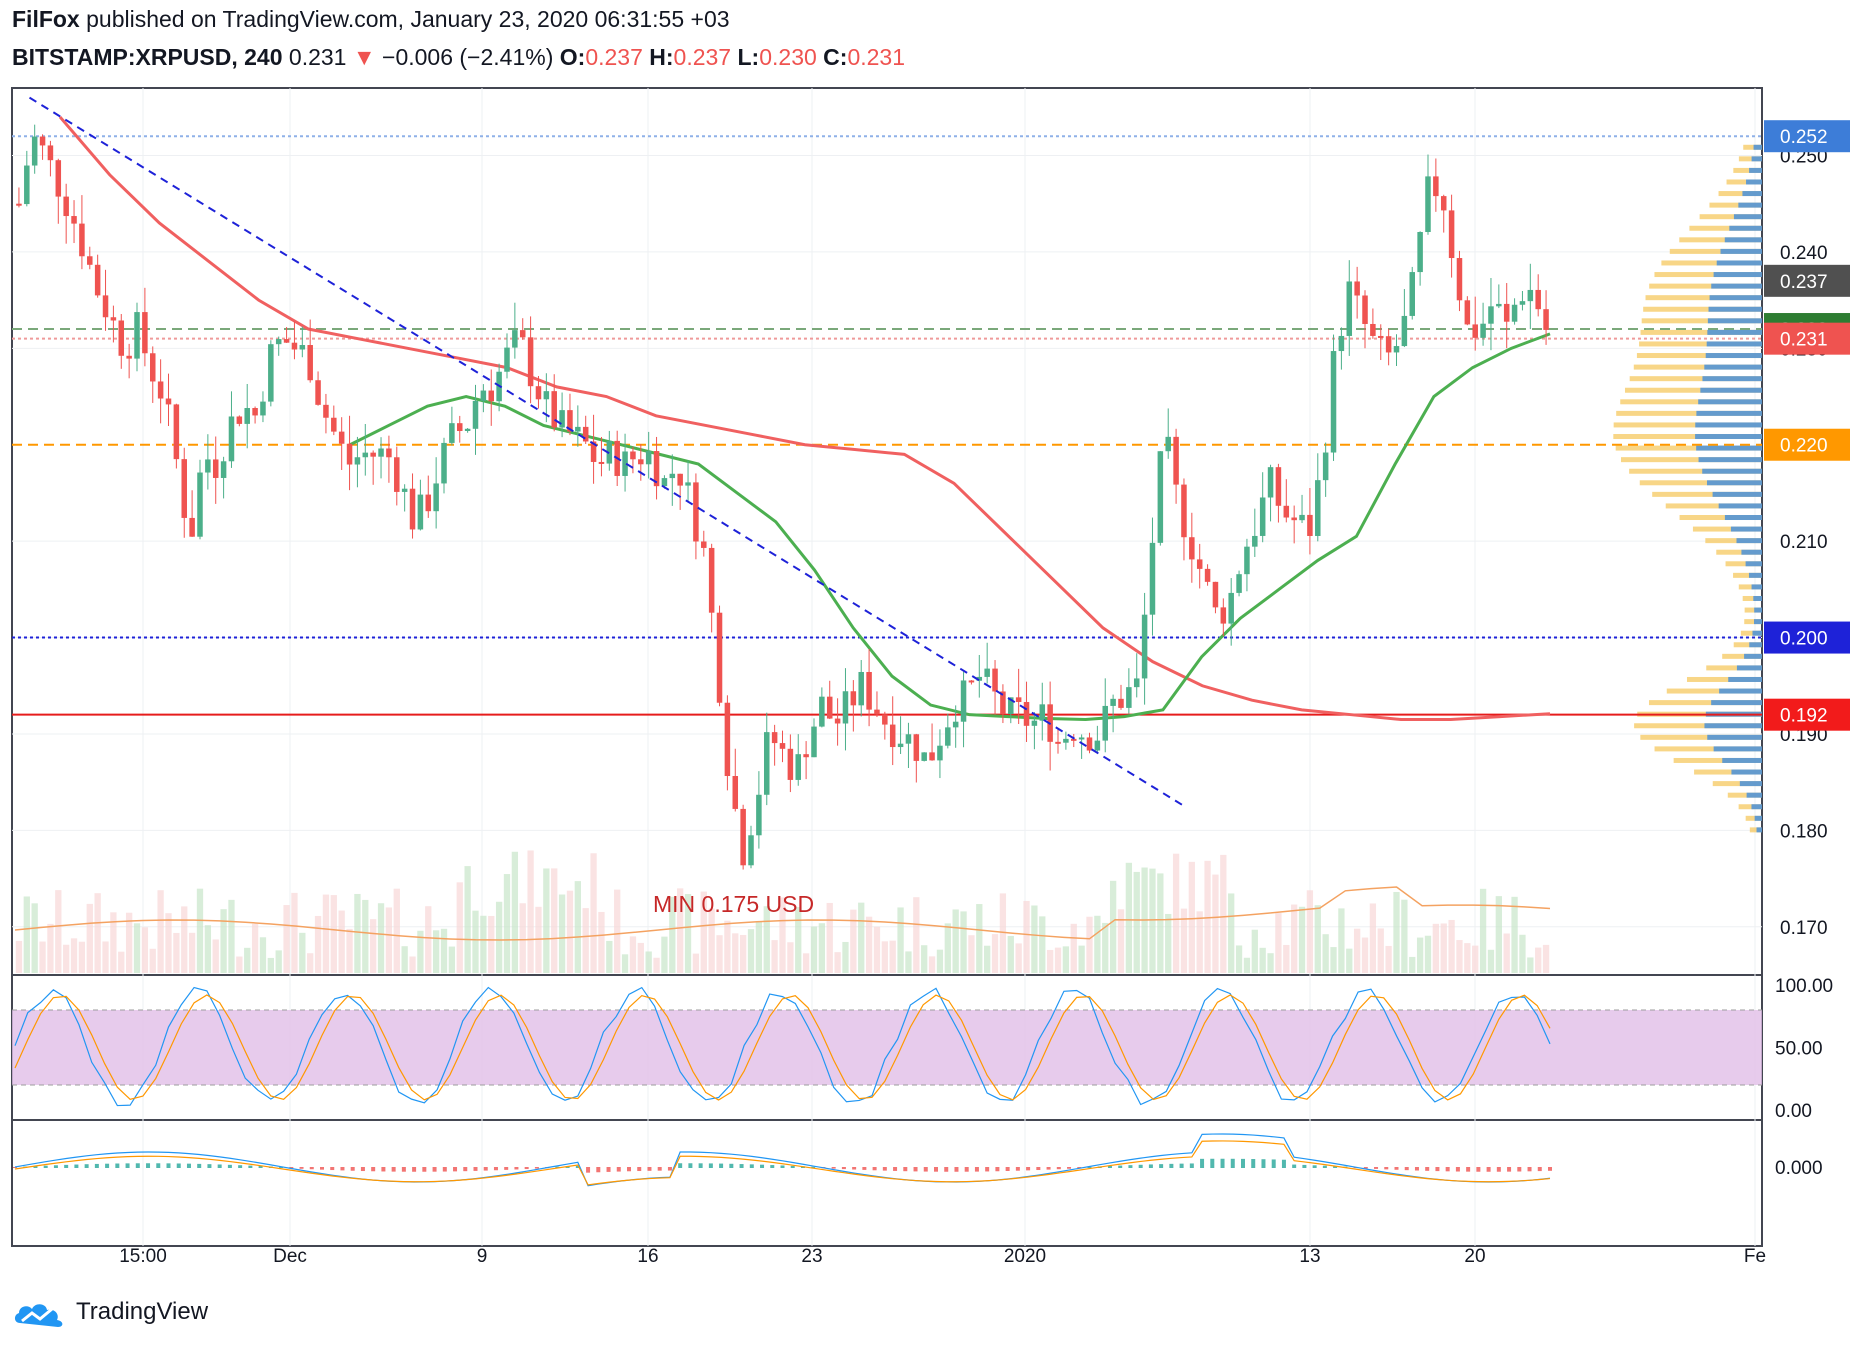 The width and height of the screenshot is (1876, 1350). I want to click on time-tick: 9, so click(482, 1256).